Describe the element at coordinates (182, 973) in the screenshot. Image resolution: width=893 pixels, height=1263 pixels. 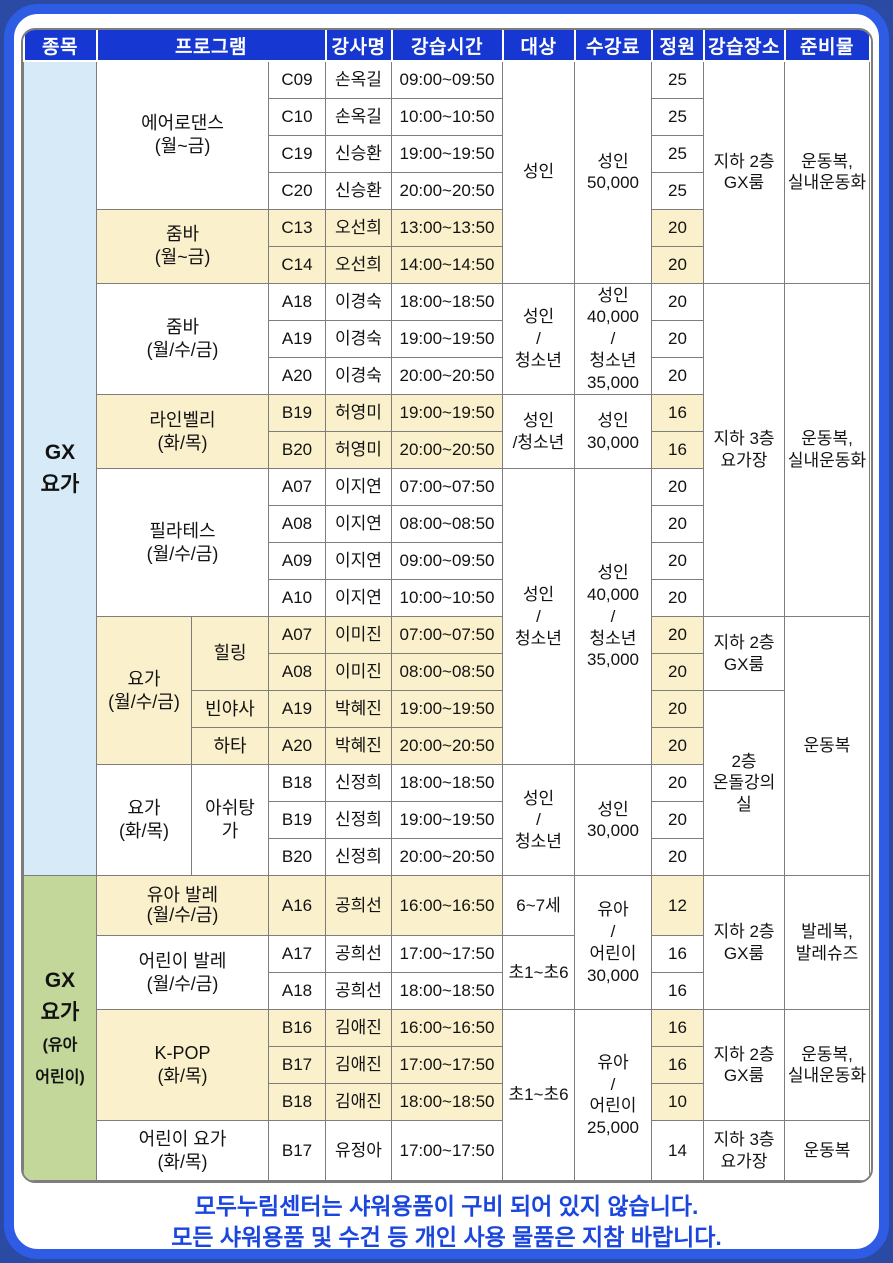
I see `cell-program: 어린이 발레 (월/수/금)` at that location.